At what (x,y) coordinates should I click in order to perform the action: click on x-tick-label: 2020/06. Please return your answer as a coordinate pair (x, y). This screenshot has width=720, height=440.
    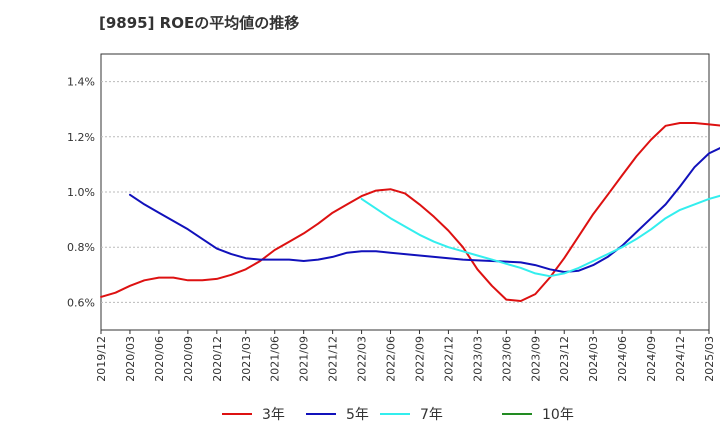
    Looking at the image, I should click on (159, 359).